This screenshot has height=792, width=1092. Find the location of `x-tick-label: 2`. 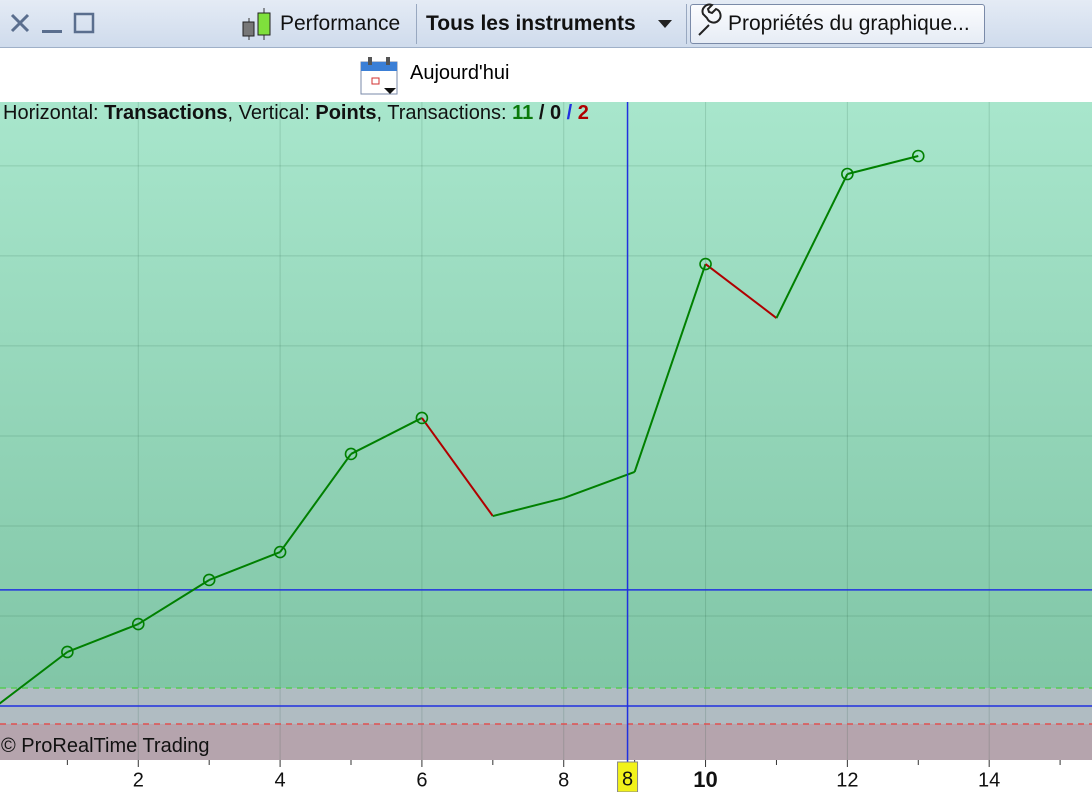

x-tick-label: 2 is located at coordinates (138, 780).